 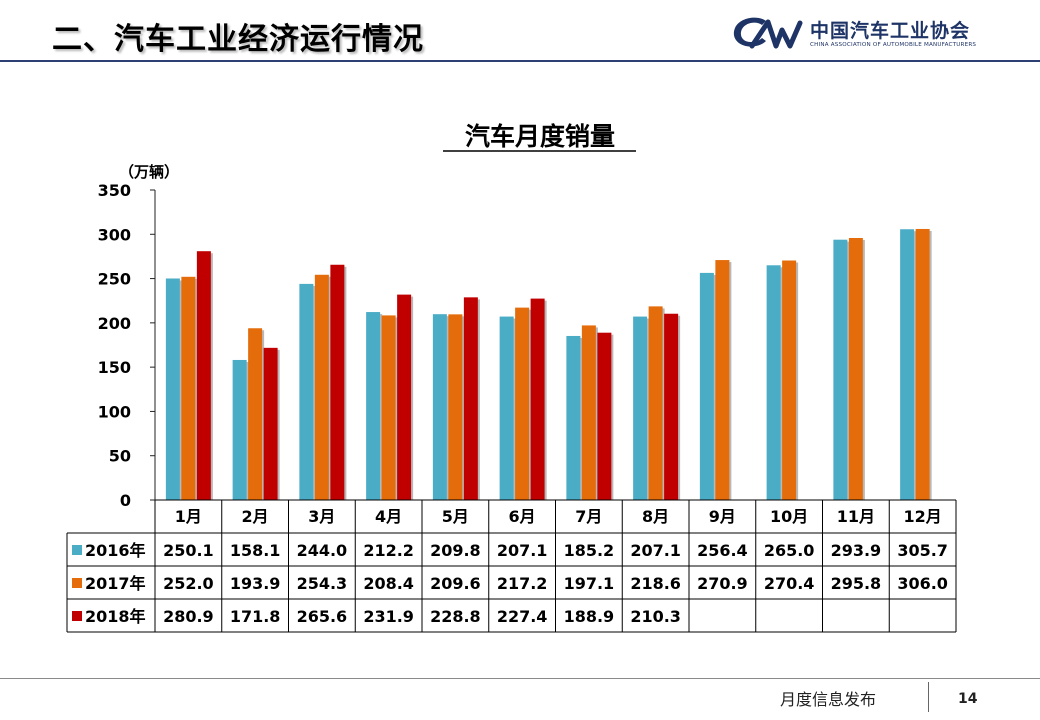 What do you see at coordinates (773, 382) in the screenshot?
I see `bar-2016年-10月` at bounding box center [773, 382].